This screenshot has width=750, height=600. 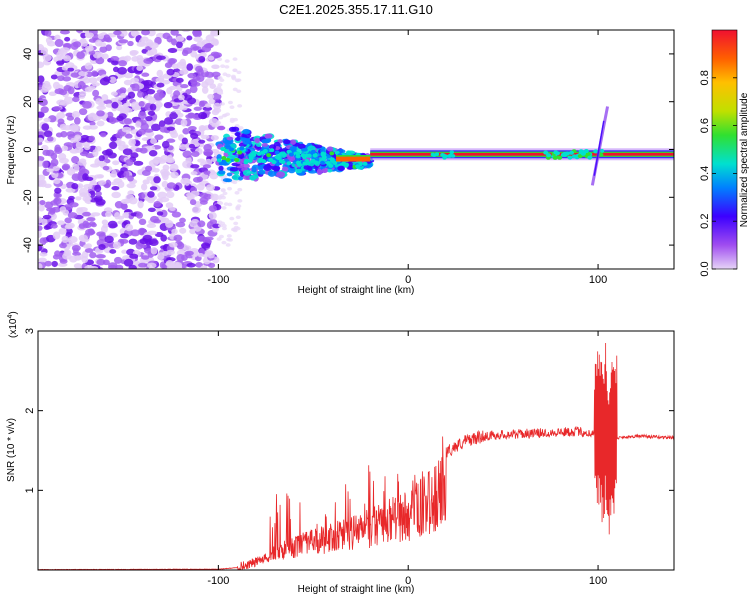 I want to click on snr-ylabel: SNR (10 * v/v), so click(x=11, y=450).